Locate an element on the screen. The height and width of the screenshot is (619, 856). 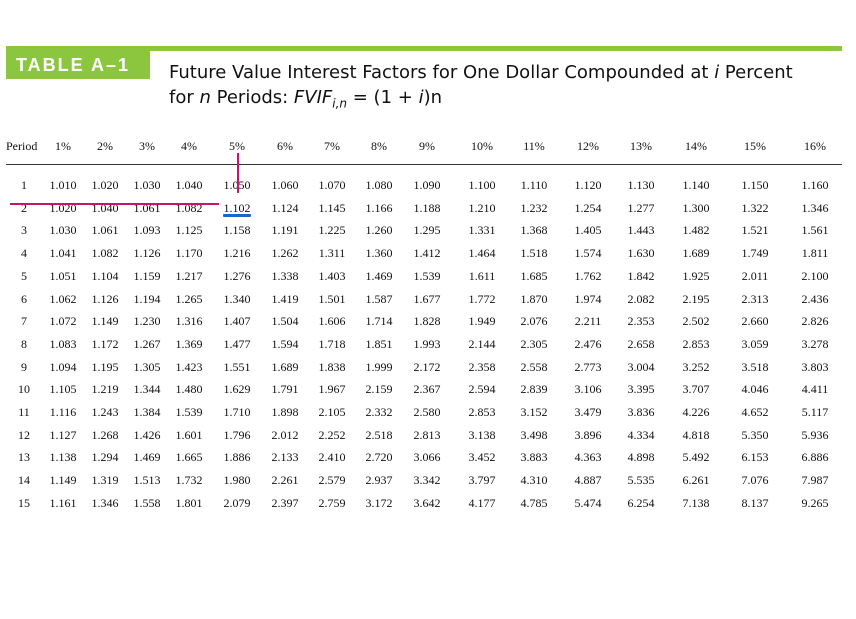
factor-cell: 1.061 is located at coordinates (105, 230).